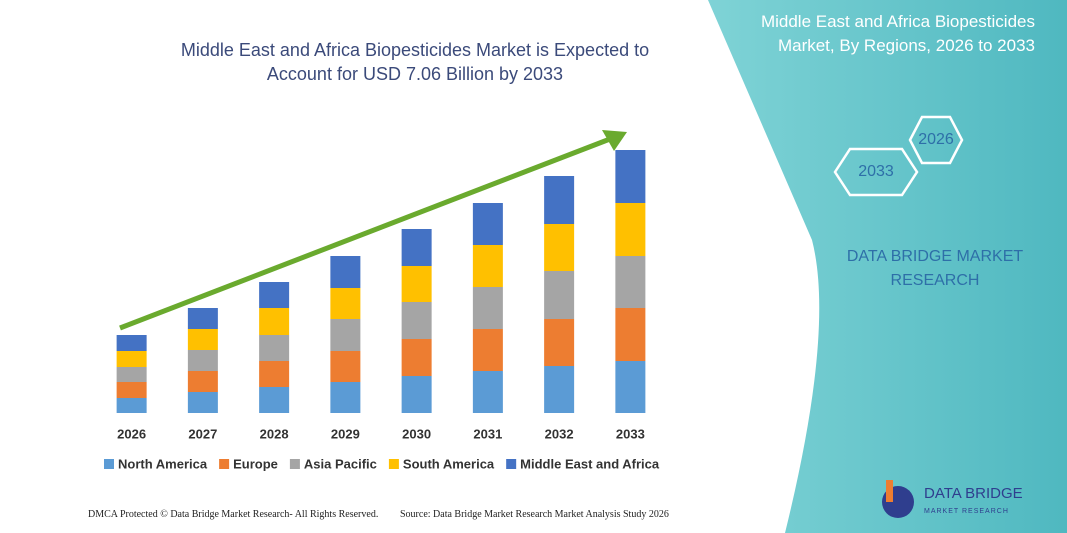 This screenshot has width=1067, height=533. What do you see at coordinates (449, 463) in the screenshot?
I see `legend-label: South America` at bounding box center [449, 463].